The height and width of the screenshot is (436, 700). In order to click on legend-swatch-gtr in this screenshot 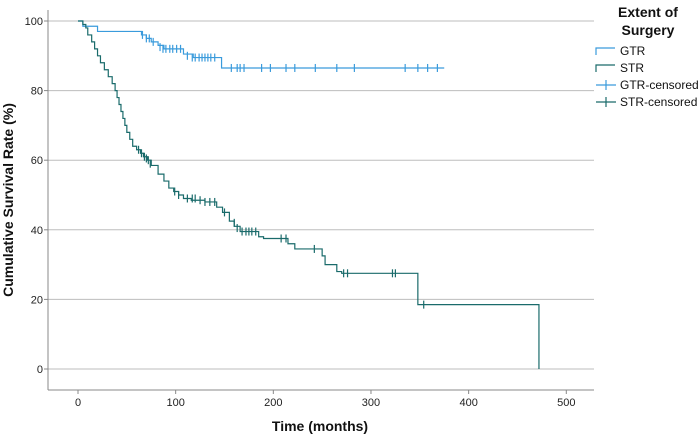, I will do `click(605, 51)`.